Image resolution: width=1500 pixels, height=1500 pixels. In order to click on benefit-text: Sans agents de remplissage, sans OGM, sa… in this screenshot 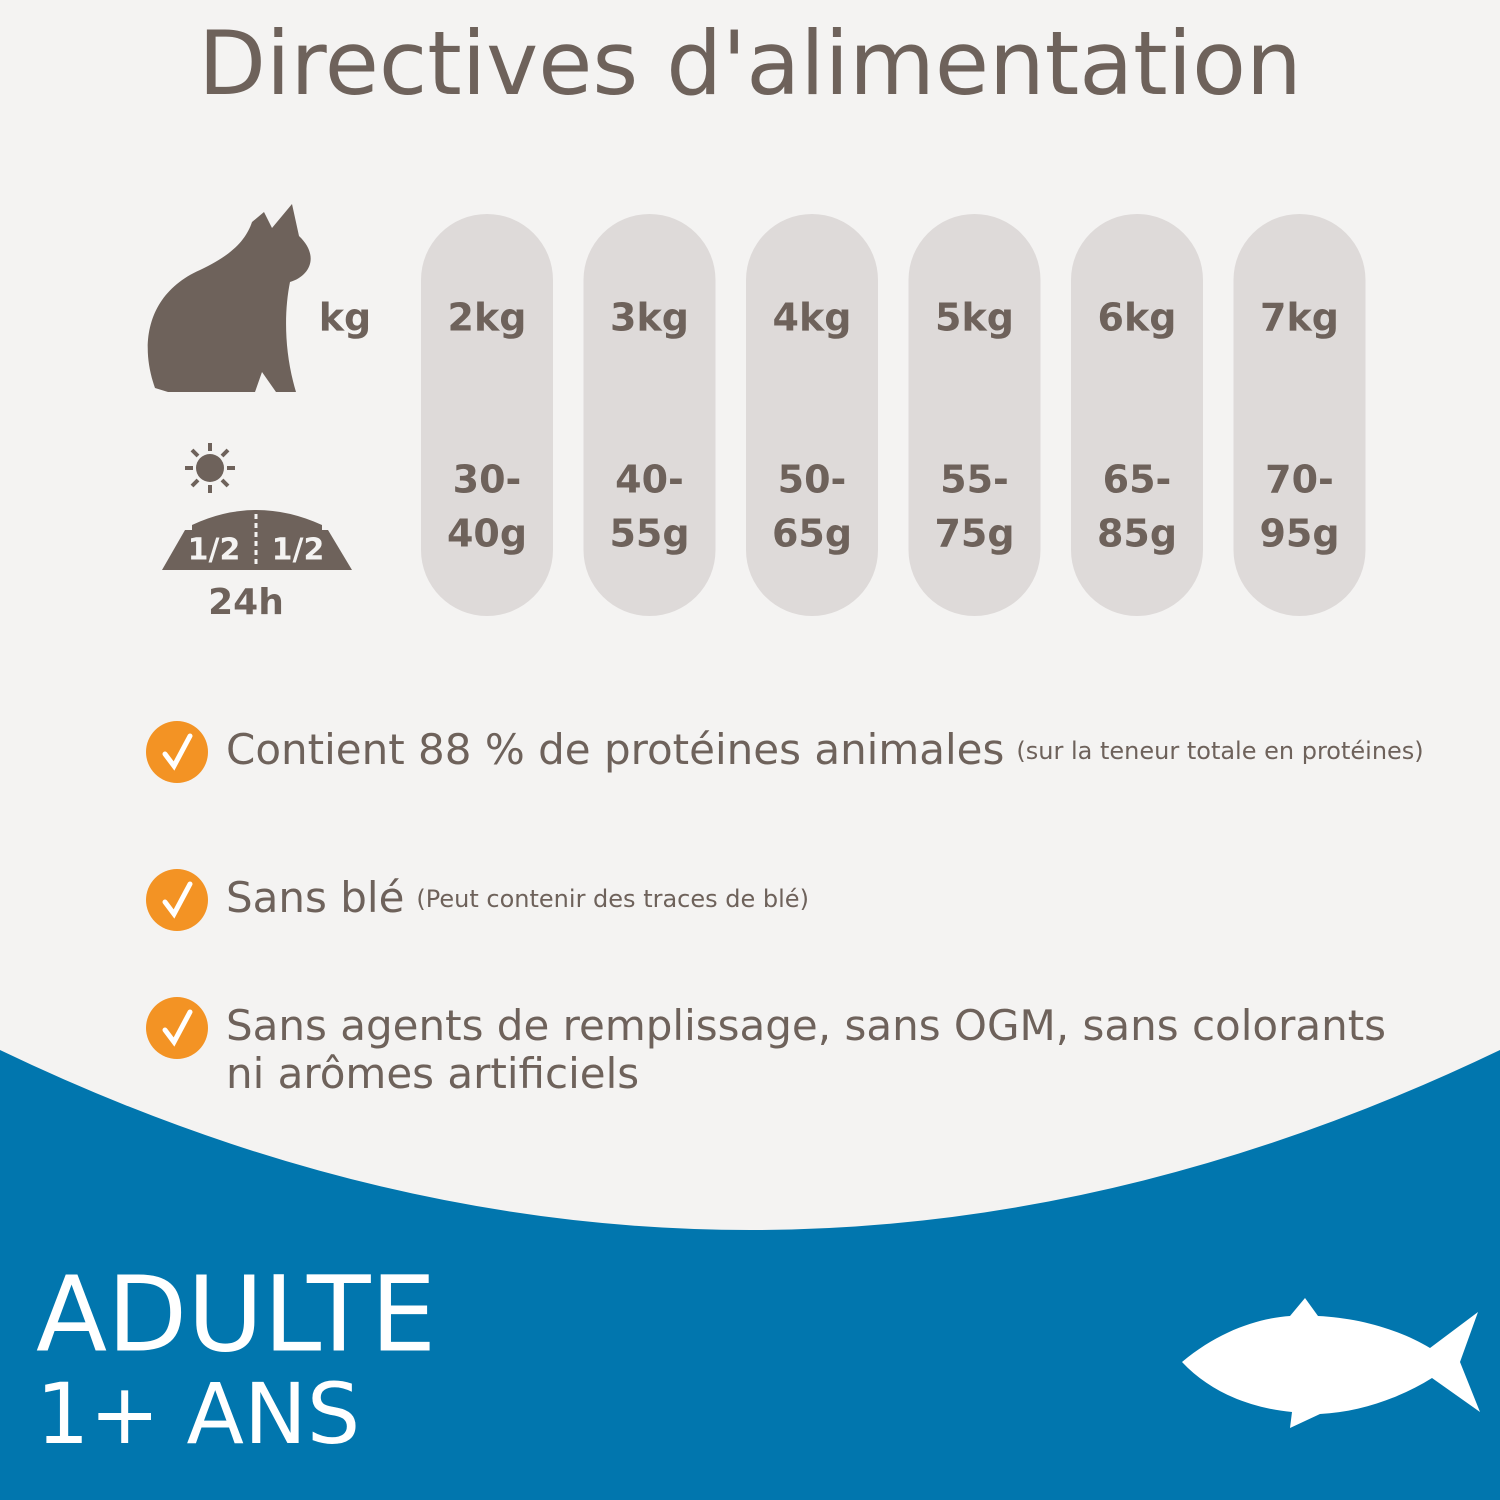, I will do `click(806, 1049)`.